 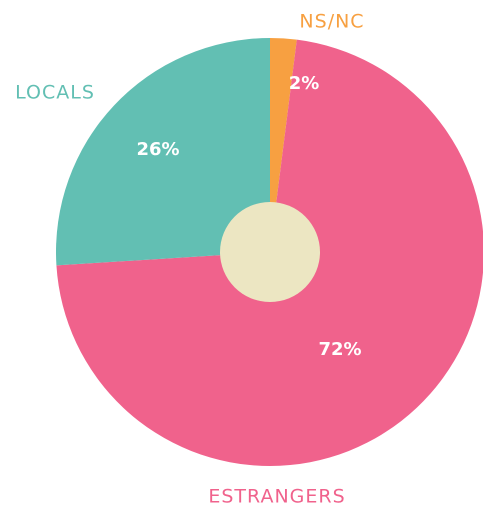 What do you see at coordinates (339, 349) in the screenshot?
I see `value-label: 72%` at bounding box center [339, 349].